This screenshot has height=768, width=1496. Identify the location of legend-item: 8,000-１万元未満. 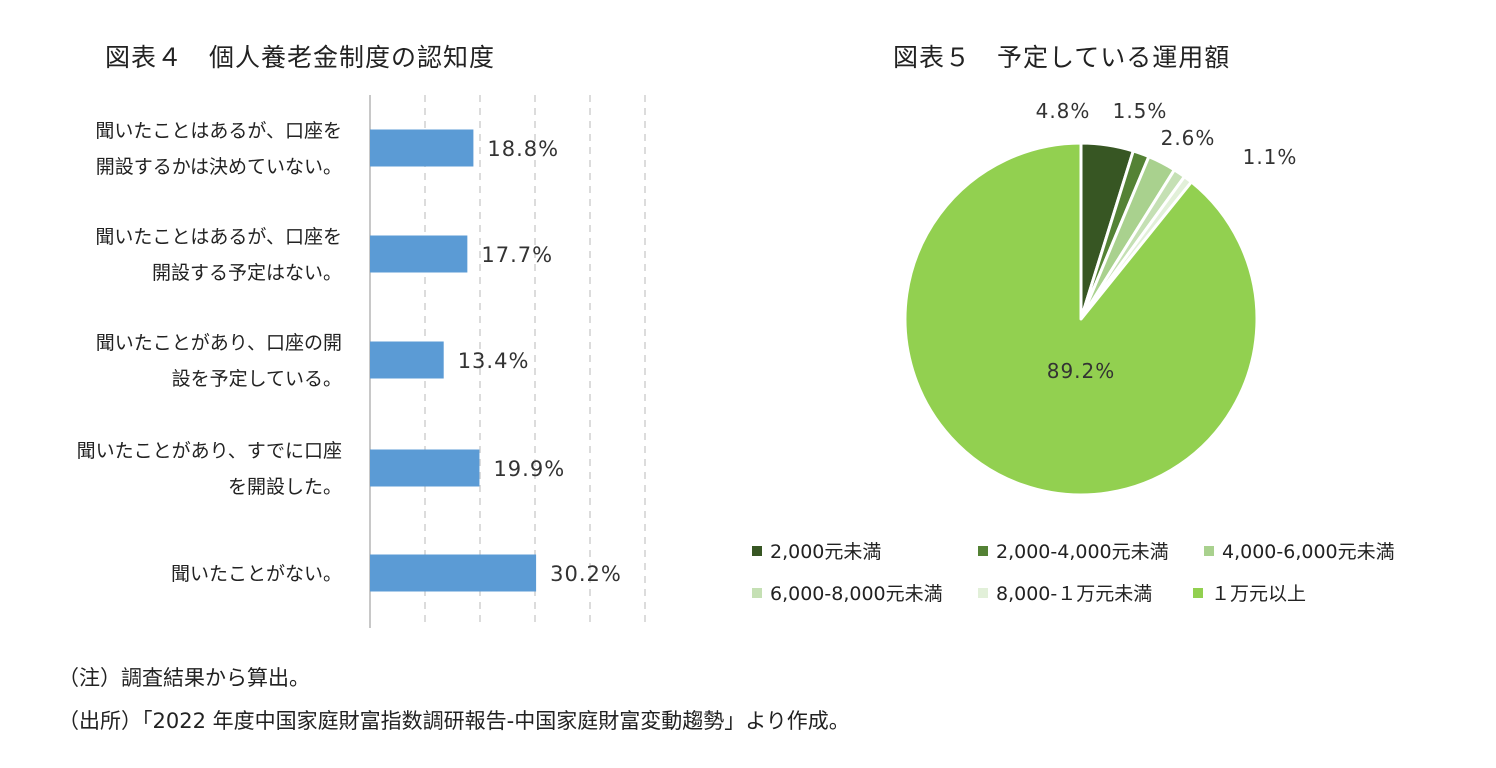
(1065, 592).